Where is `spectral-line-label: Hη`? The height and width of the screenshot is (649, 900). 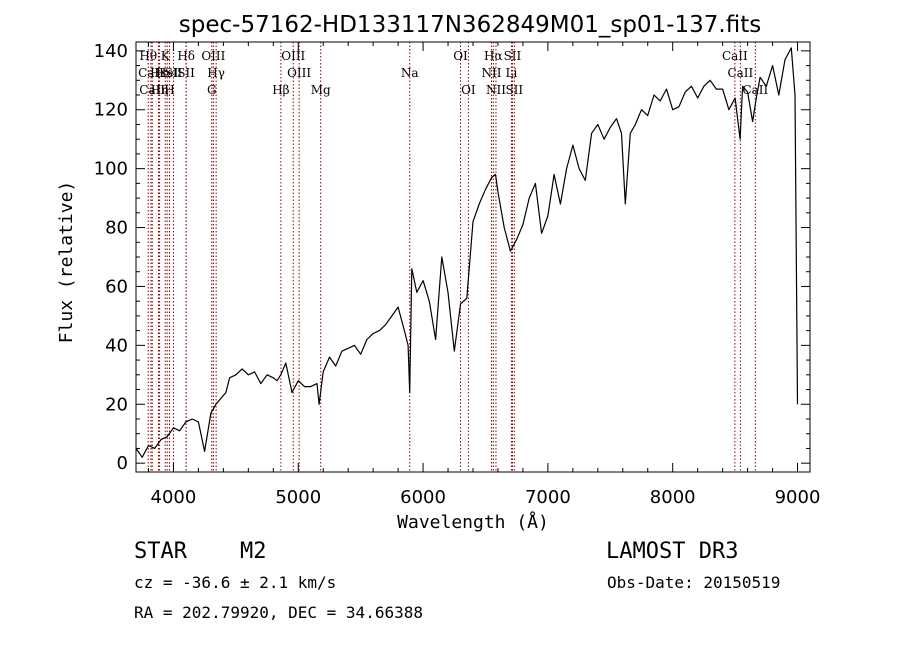 spectral-line-label: Hη is located at coordinates (160, 90).